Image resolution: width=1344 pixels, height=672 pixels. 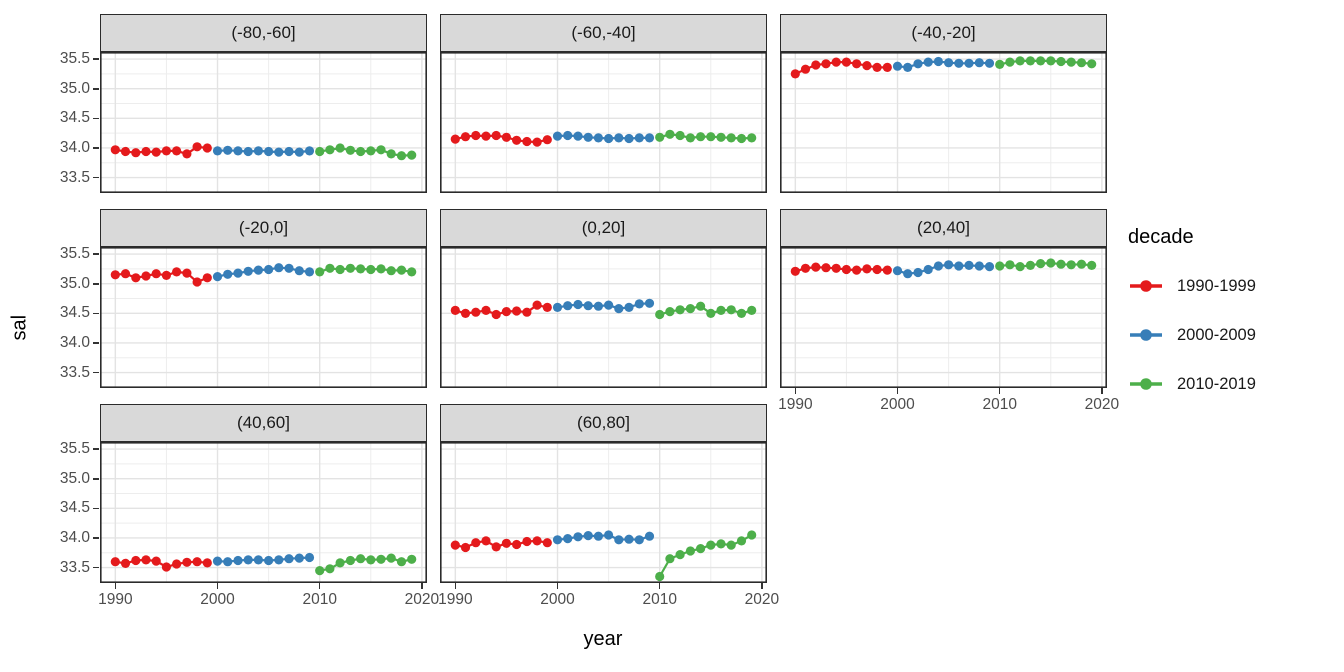 I want to click on x-axis-title: year, so click(x=603, y=639).